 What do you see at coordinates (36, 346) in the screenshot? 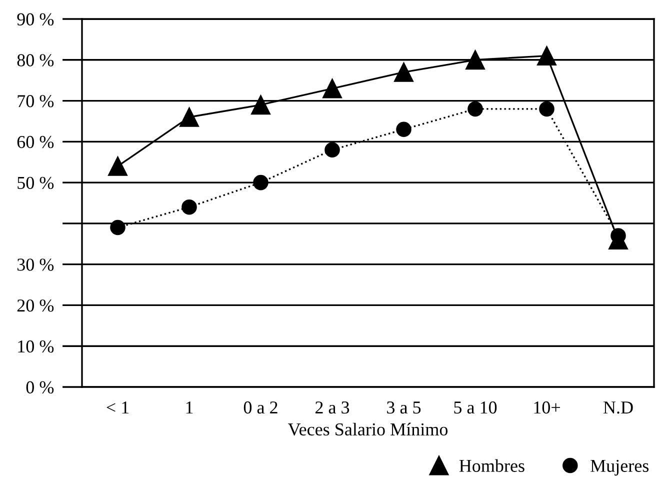
I see `y-tick-label: 10 %` at bounding box center [36, 346].